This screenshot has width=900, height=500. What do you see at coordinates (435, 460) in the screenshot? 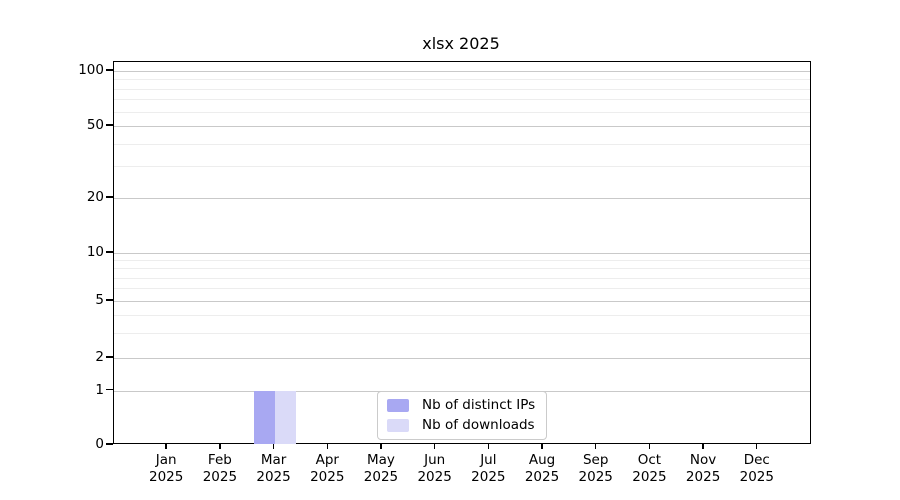
I see `x-tick-month: Jun` at bounding box center [435, 460].